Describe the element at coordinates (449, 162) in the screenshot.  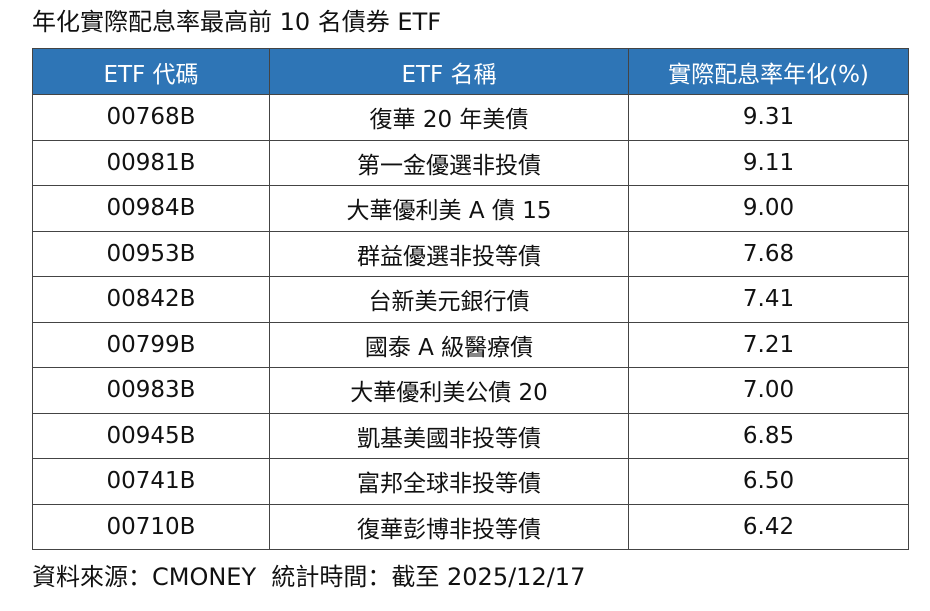
I see `table-cell: 第一金優選非投債` at that location.